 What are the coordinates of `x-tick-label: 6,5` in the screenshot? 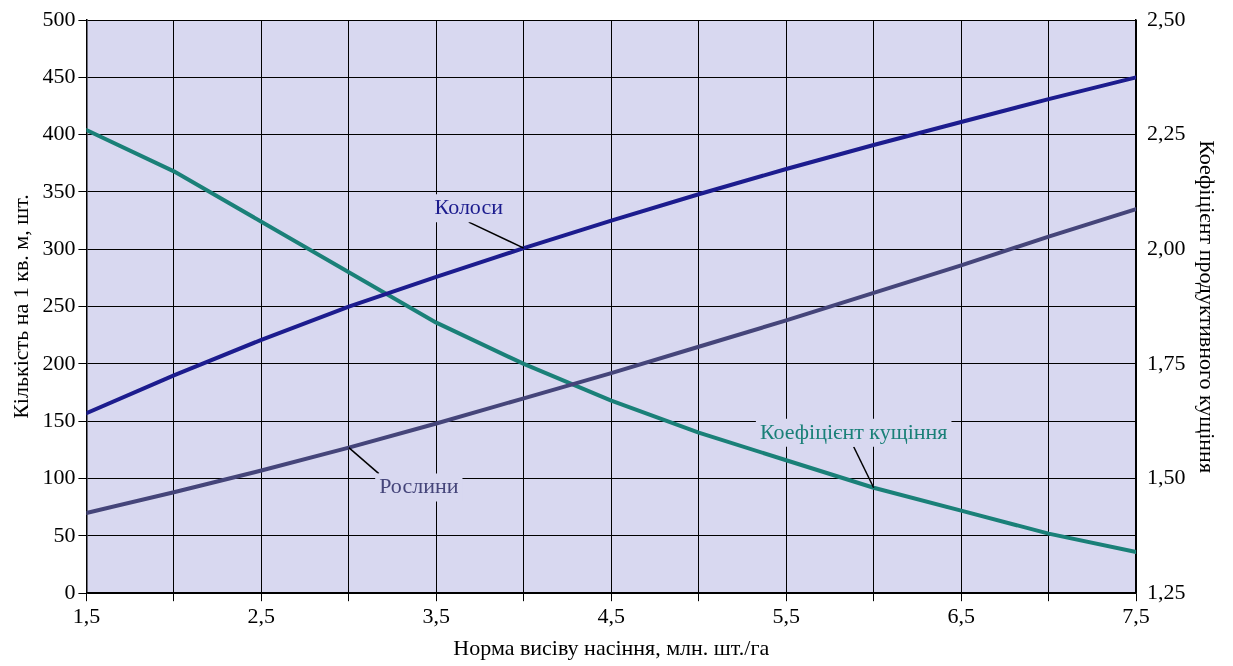 It's located at (961, 616).